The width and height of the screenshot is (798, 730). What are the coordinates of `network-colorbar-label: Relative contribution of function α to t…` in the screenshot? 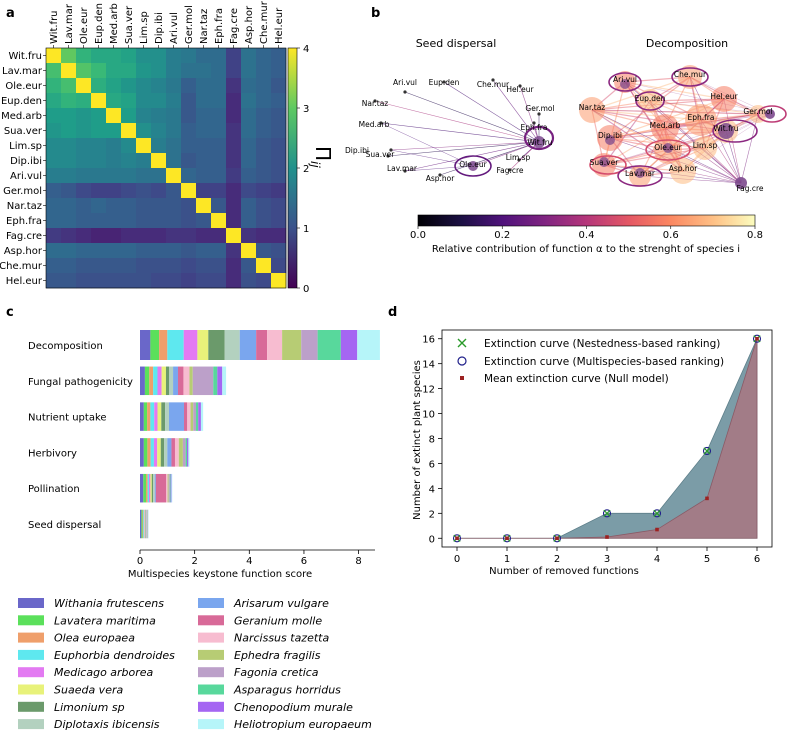 It's located at (586, 249).